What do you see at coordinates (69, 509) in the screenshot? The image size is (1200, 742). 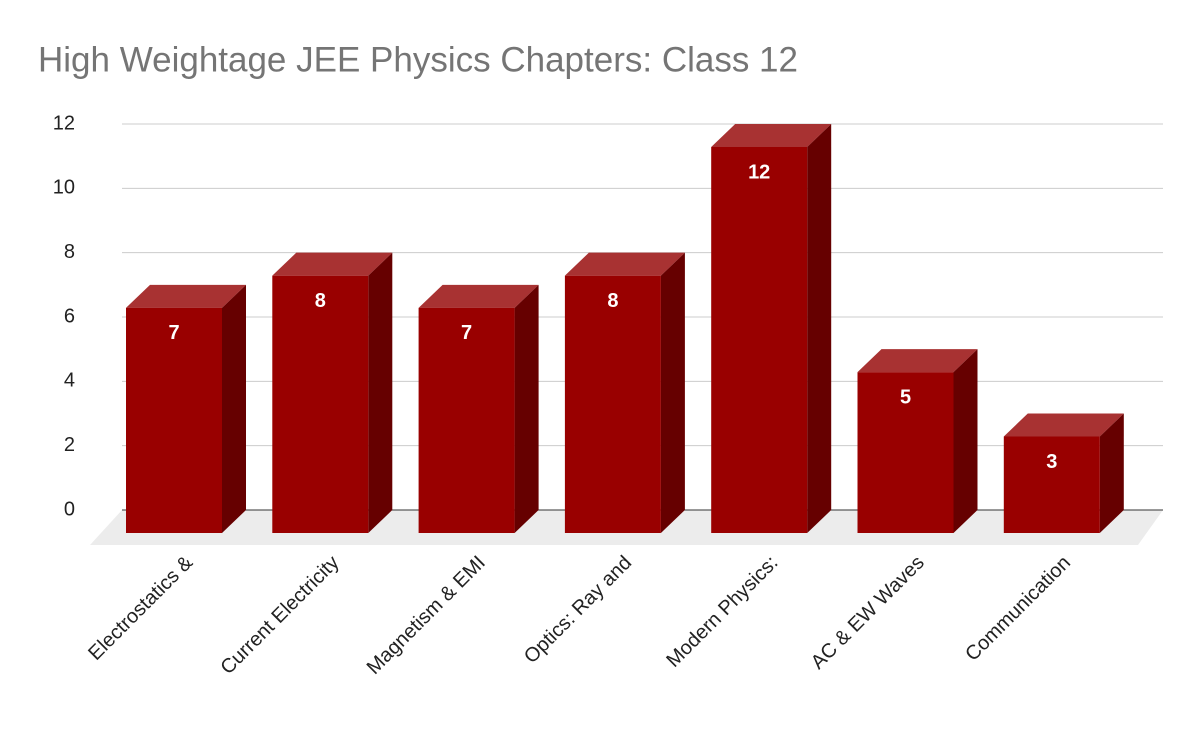 I see `y-tick-label: 0` at bounding box center [69, 509].